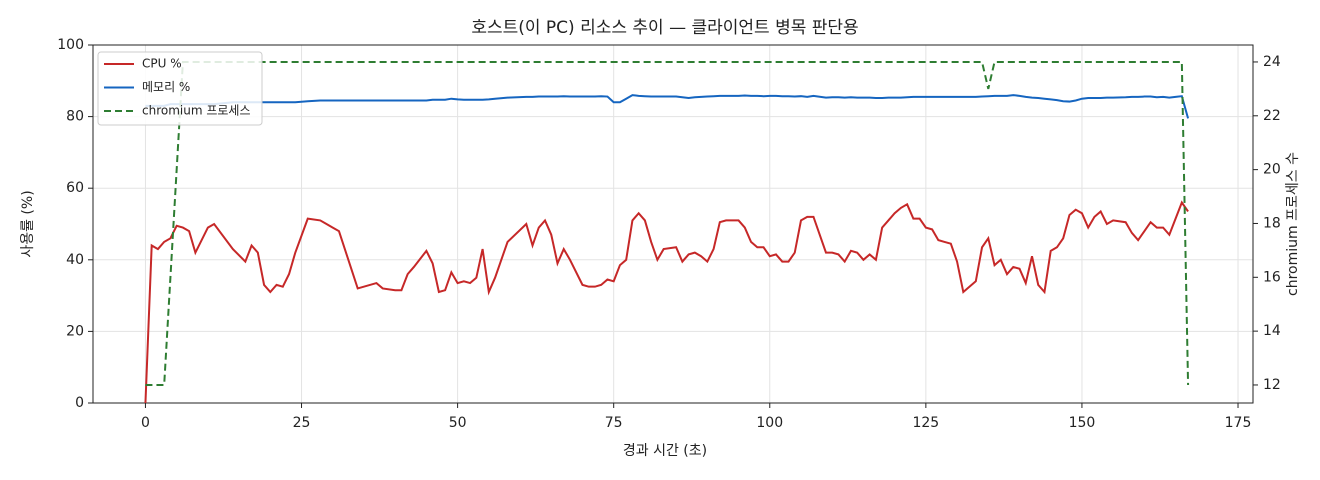 This screenshot has width=1320, height=480. I want to click on x-tick-label: 75, so click(614, 423).